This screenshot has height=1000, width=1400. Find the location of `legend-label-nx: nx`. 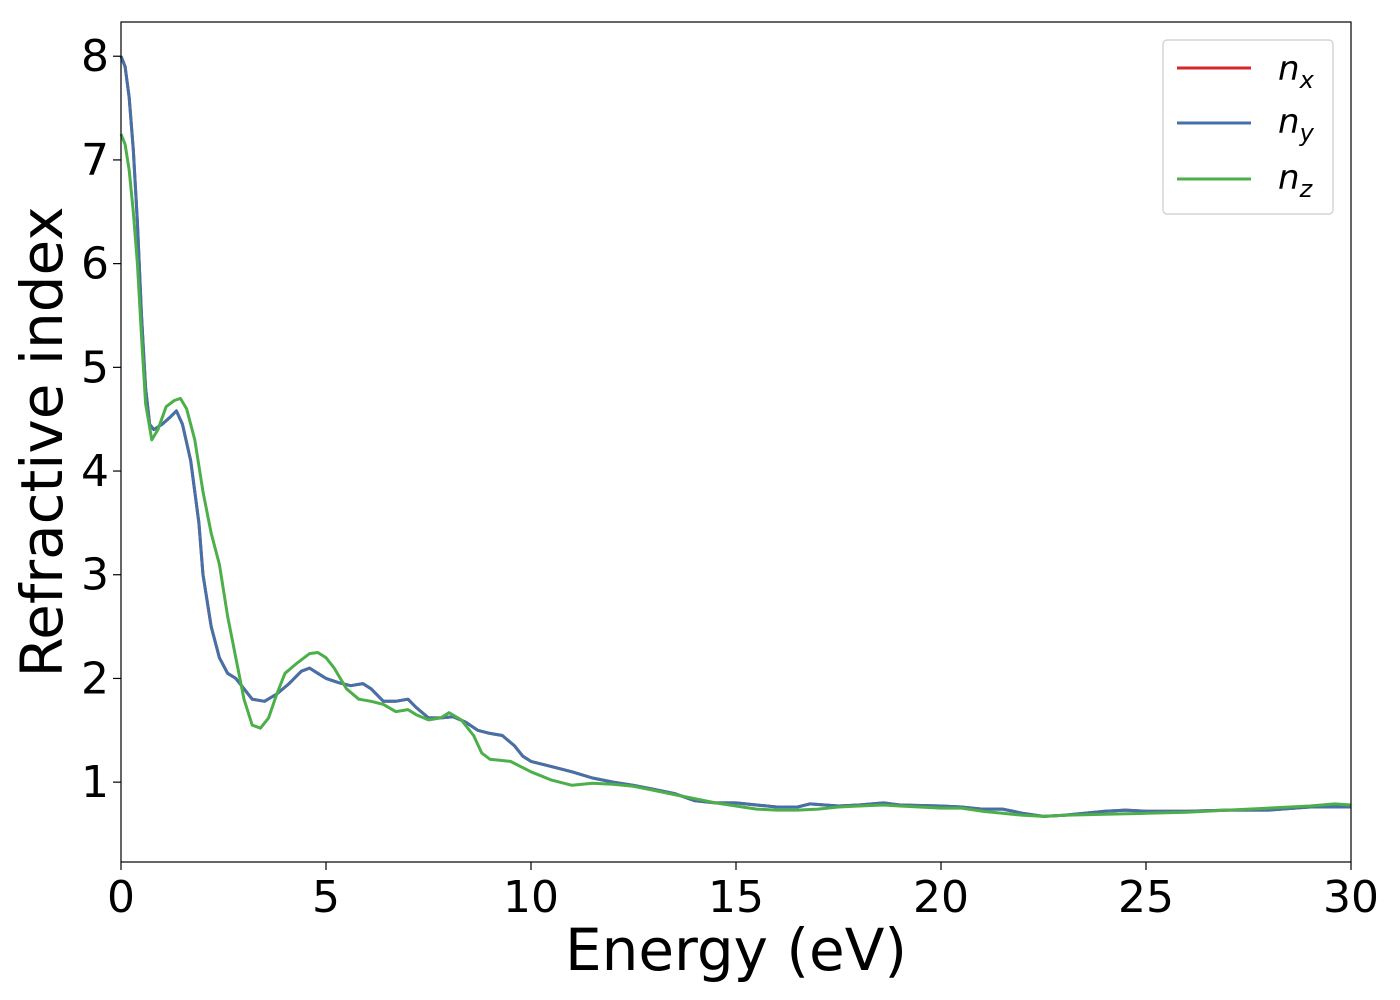

legend-label-nx: nx is located at coordinates (1296, 71).